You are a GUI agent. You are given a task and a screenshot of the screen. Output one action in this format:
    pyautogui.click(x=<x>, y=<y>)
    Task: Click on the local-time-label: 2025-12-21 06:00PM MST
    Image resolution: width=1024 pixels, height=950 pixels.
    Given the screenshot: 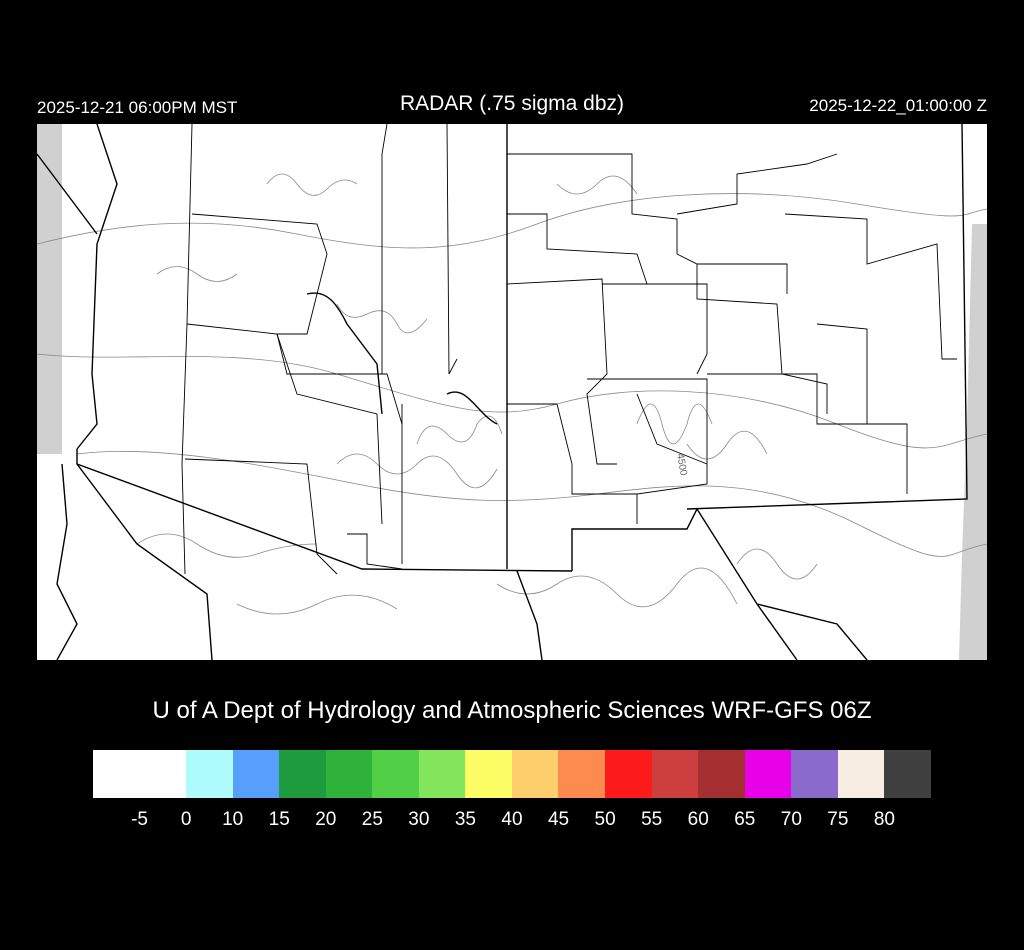 What is the action you would take?
    pyautogui.click(x=137, y=107)
    